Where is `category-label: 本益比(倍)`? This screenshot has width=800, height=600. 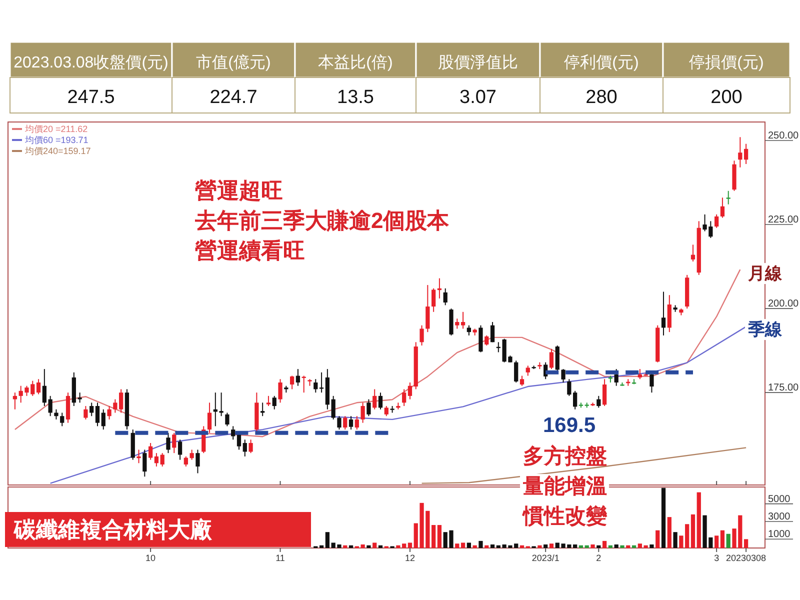
category-label: 本益比(倍) is located at coordinates (355, 63).